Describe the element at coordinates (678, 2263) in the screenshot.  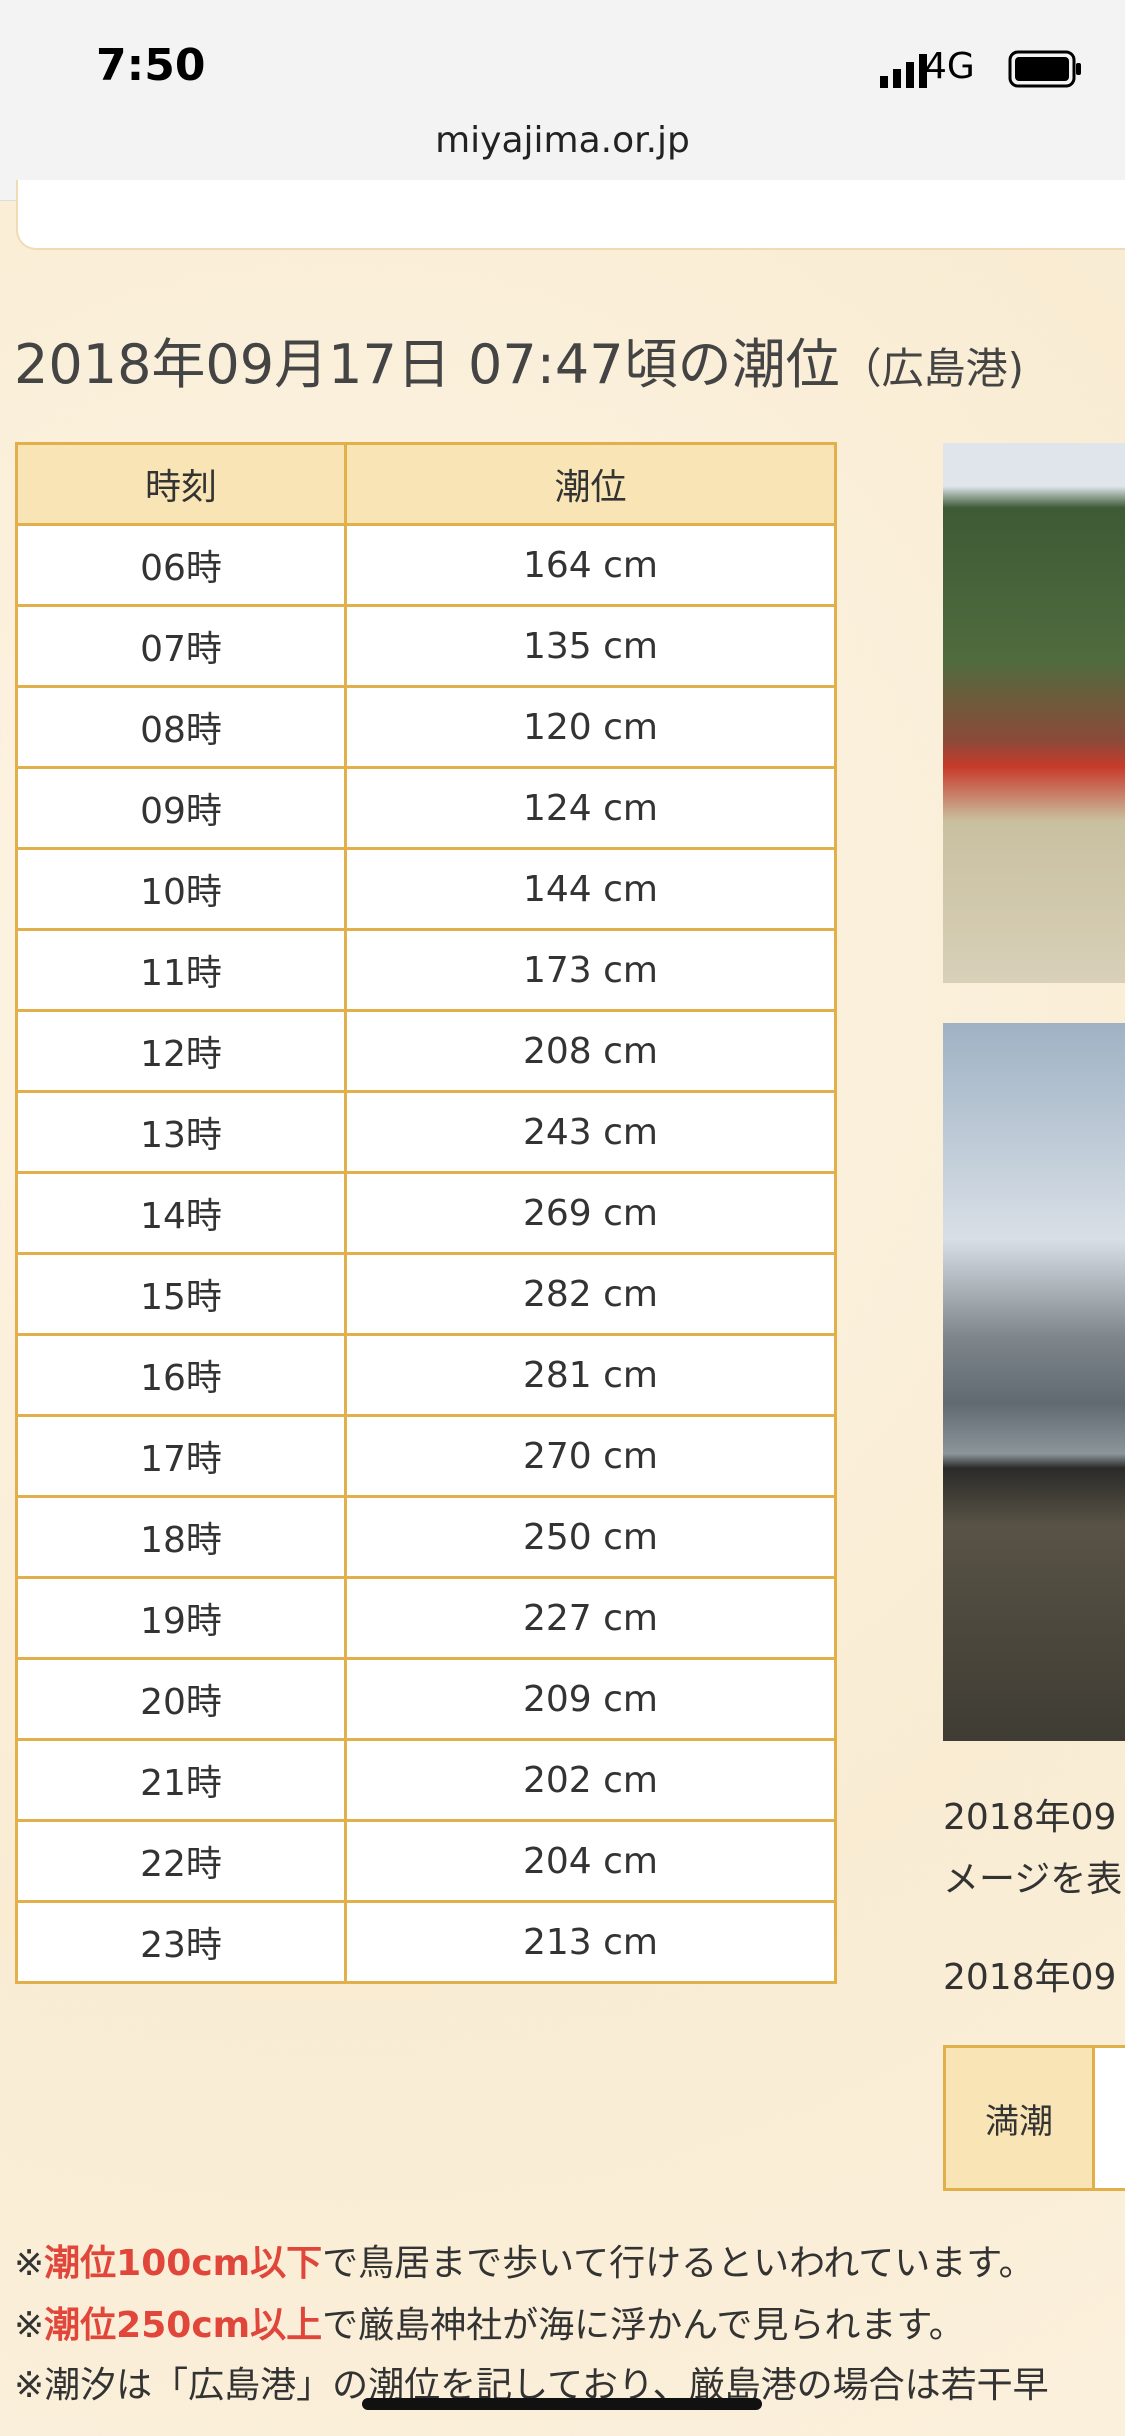
I see `note-text: で鳥居まで歩いて行けるといわれています。` at that location.